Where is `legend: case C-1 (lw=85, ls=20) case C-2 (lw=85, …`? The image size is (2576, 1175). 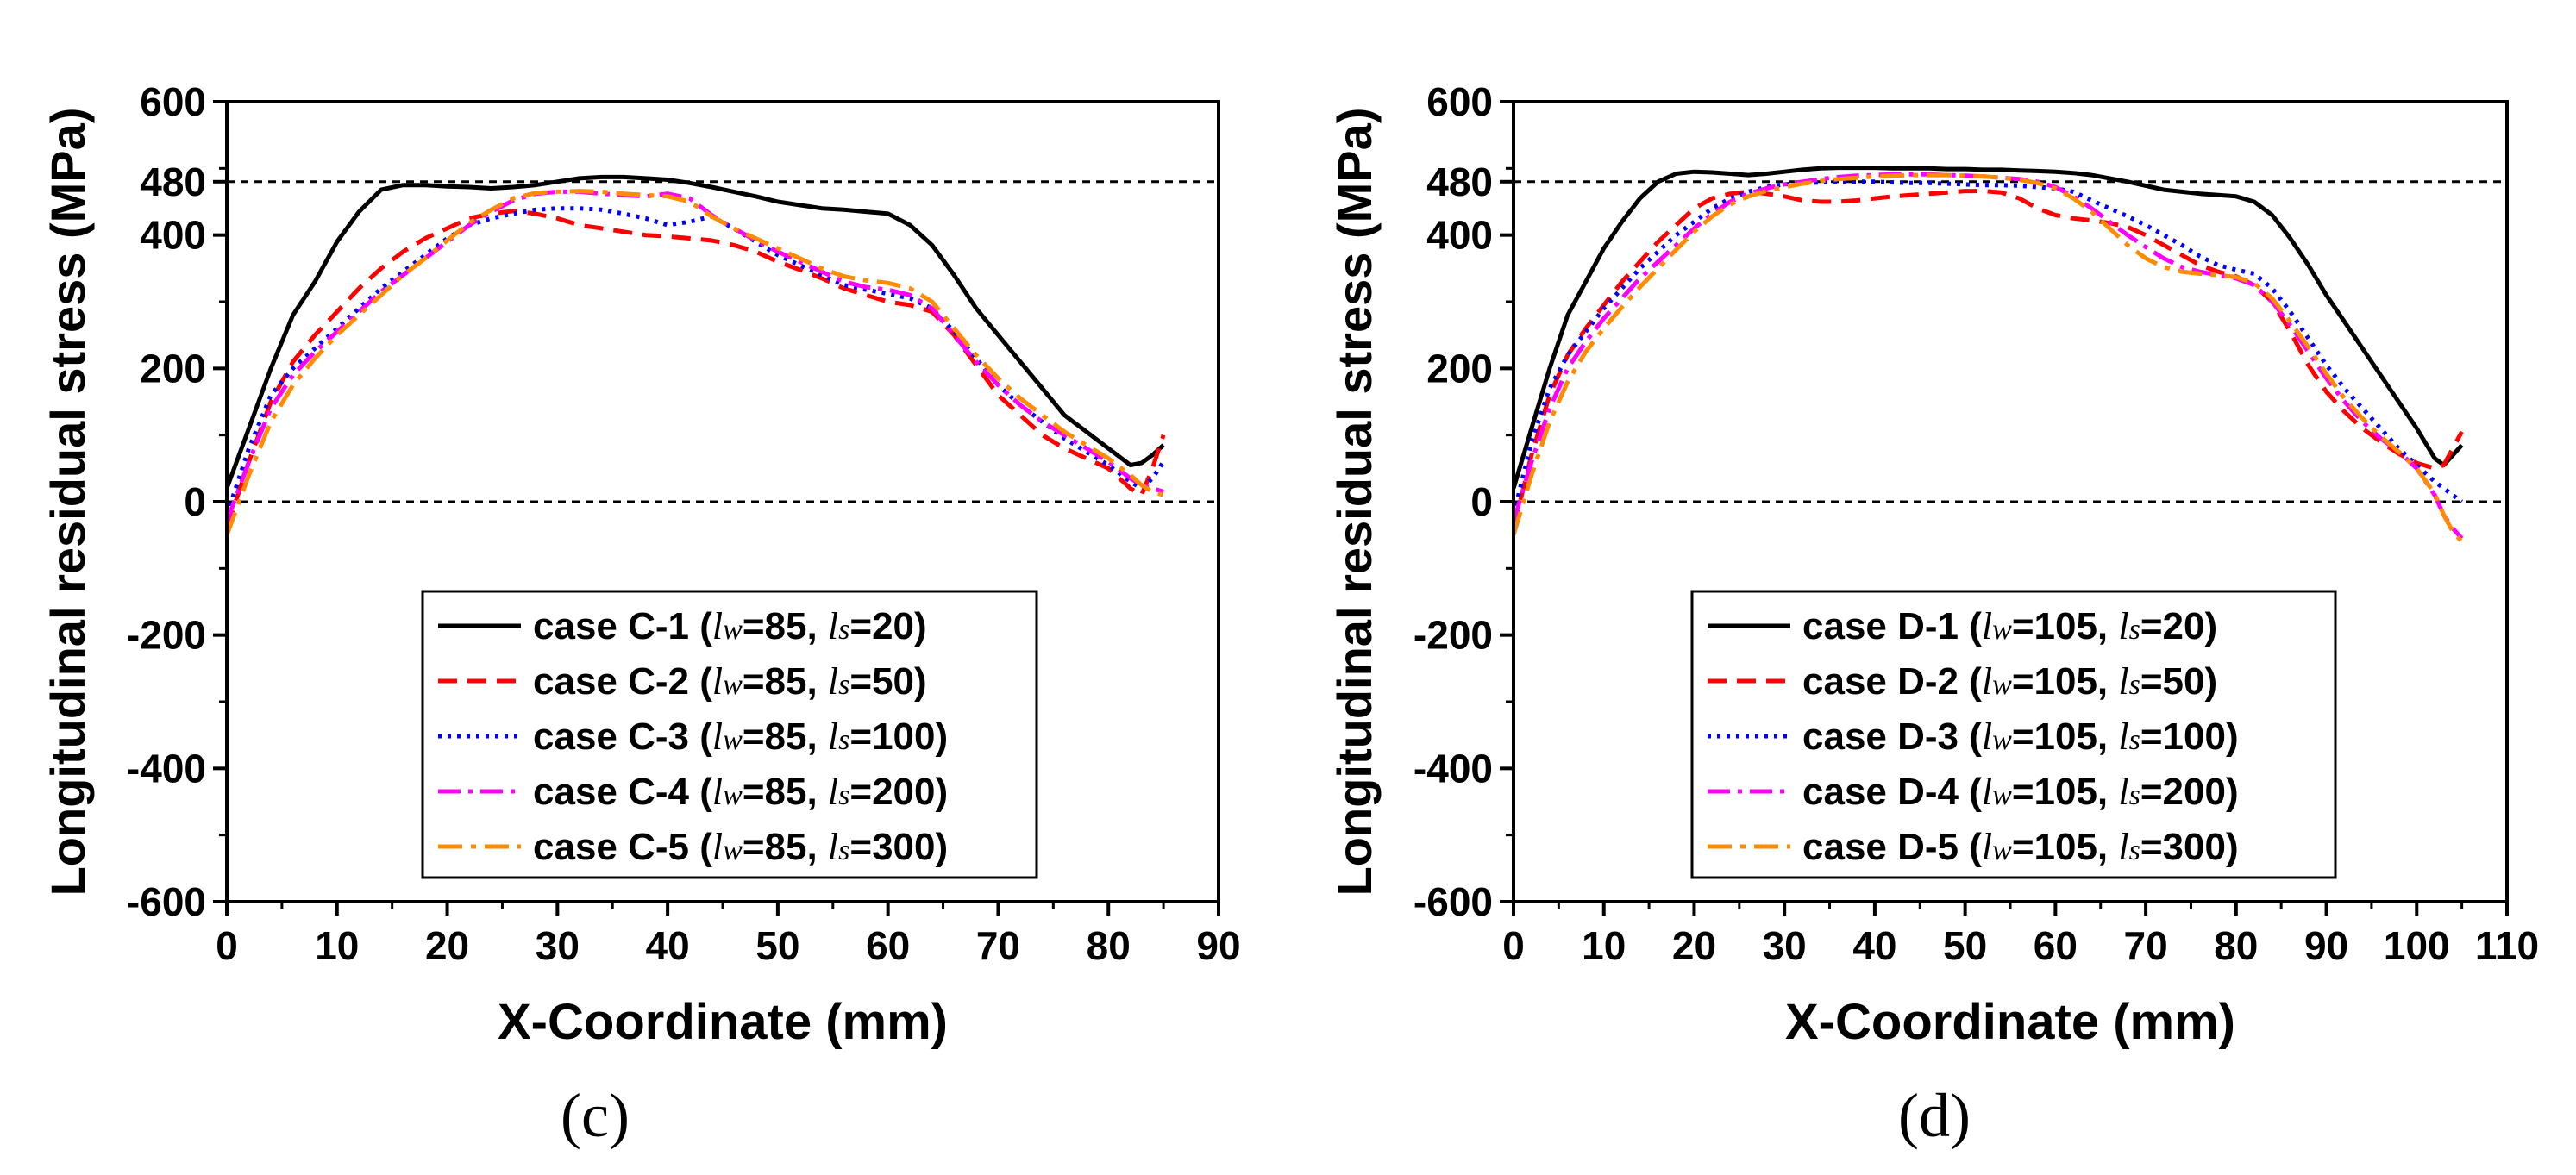
legend: case C-1 (lw=85, ls=20) case C-2 (lw=85, … is located at coordinates (729, 734).